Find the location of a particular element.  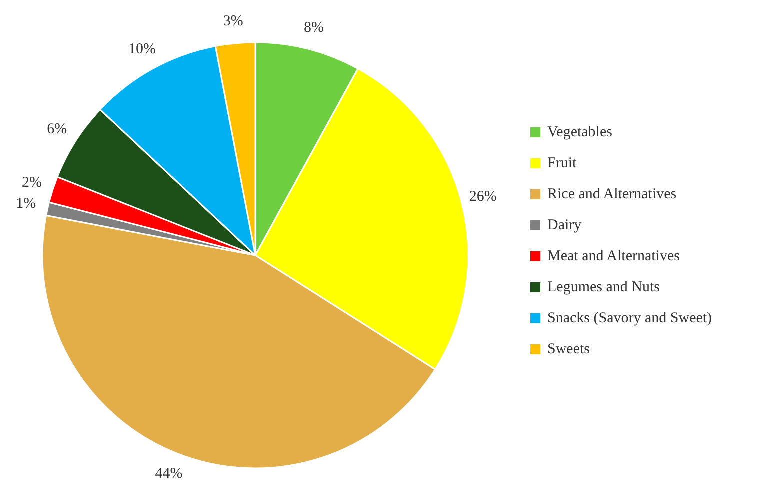

legend-label: Fruit is located at coordinates (563, 164).